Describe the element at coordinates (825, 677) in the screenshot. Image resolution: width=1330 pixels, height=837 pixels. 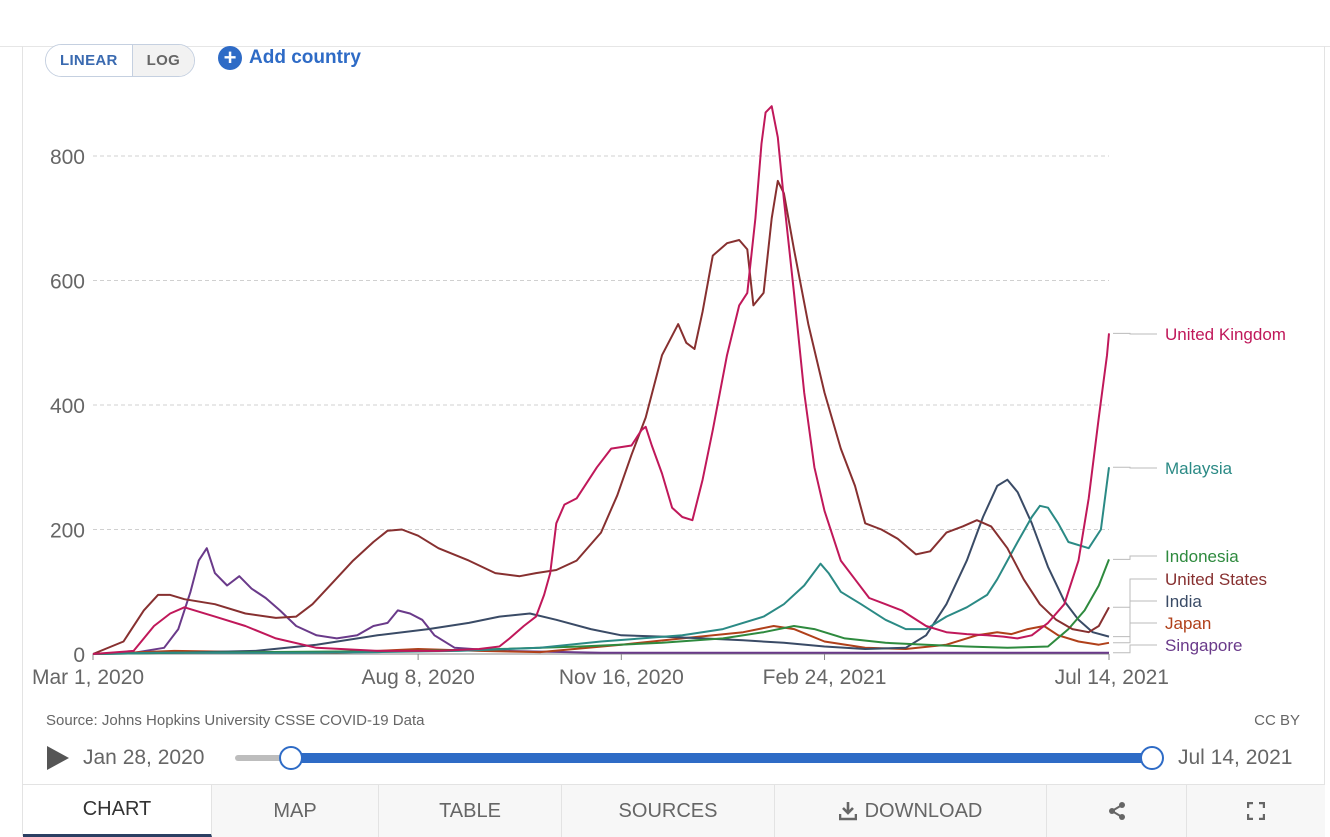
I see `x-tick-label: Feb 24, 2021` at that location.